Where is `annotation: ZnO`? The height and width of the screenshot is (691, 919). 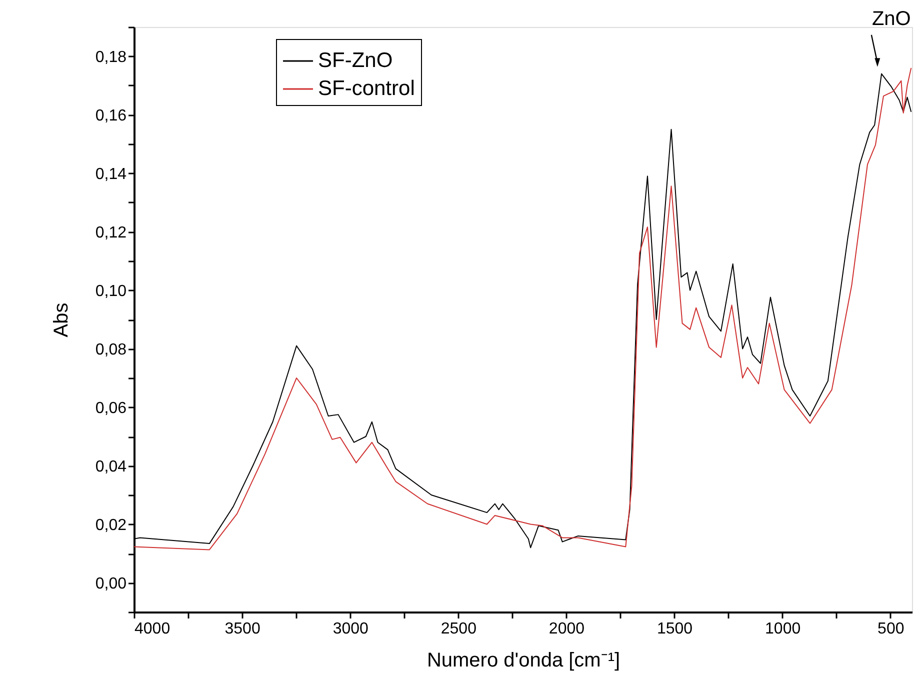
annotation: ZnO is located at coordinates (891, 19).